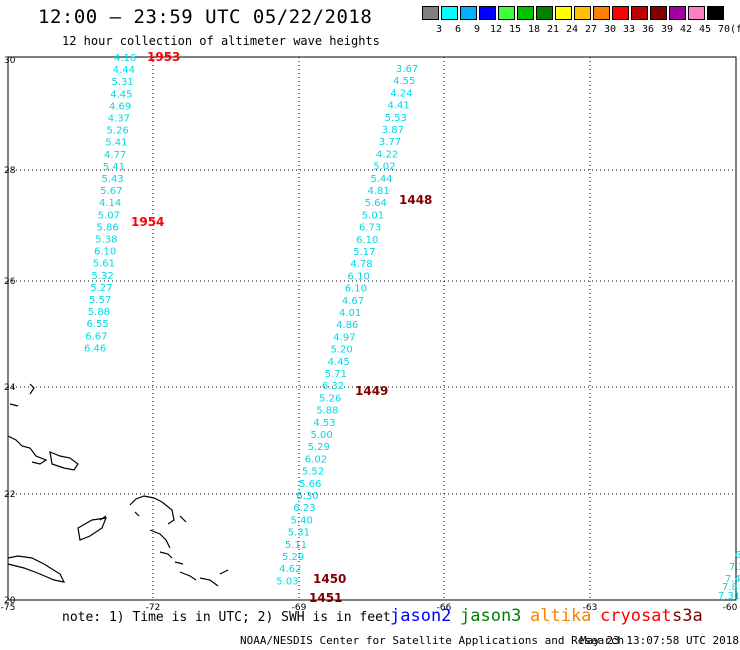 This screenshot has height=650, width=740. I want to click on wave-height-value: 5.43, so click(113, 179).